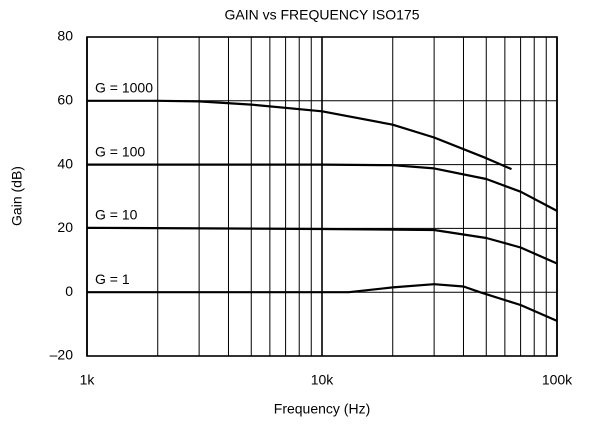  Describe the element at coordinates (557, 380) in the screenshot. I see `x-tick-label: 100k` at that location.